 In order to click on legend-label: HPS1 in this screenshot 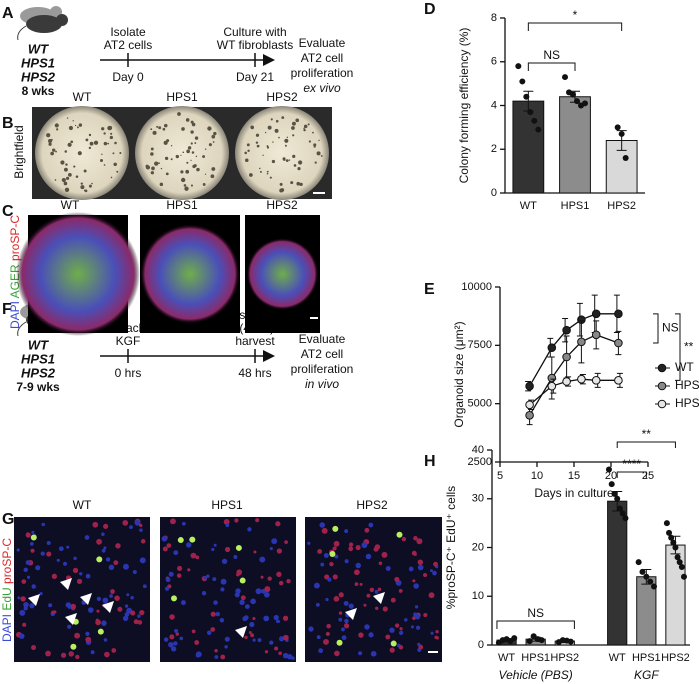, I will do `click(687, 385)`.